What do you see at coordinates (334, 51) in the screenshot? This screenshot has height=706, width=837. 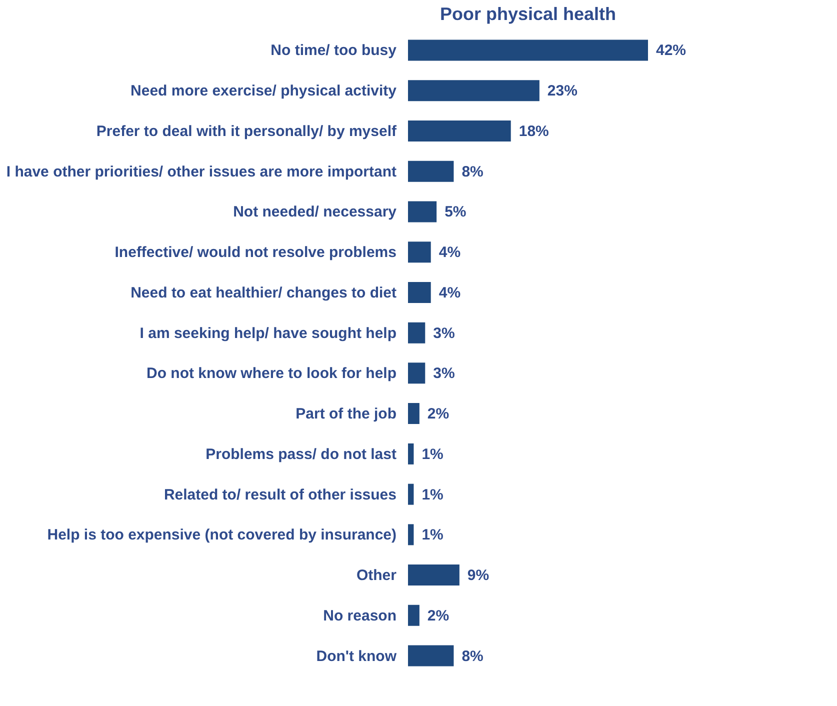 I see `y-tick-label: No time/ too busy` at bounding box center [334, 51].